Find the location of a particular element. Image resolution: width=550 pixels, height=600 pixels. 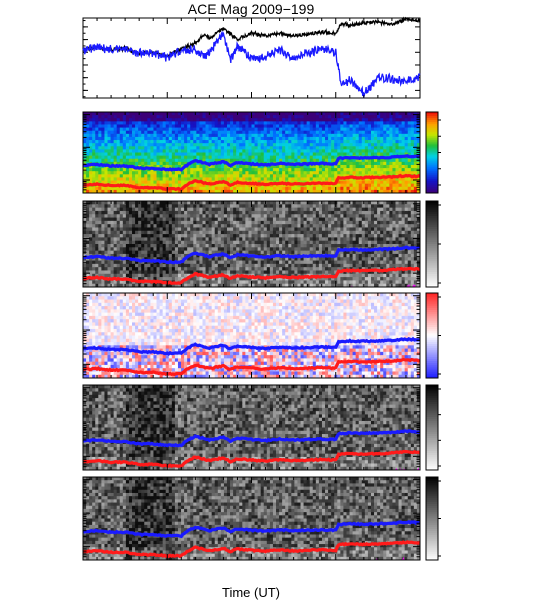

spectrogram-coherency is located at coordinates (251, 518).